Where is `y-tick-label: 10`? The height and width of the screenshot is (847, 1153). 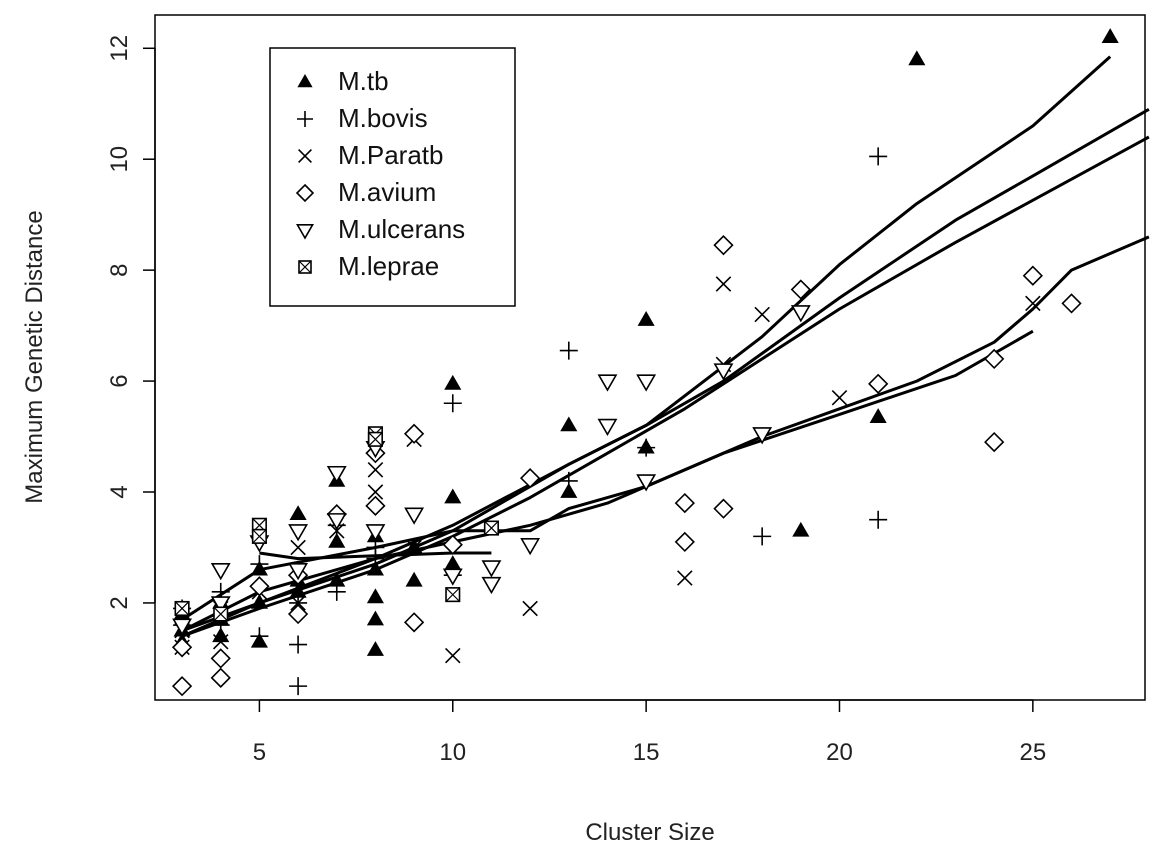 y-tick-label: 10 is located at coordinates (119, 159).